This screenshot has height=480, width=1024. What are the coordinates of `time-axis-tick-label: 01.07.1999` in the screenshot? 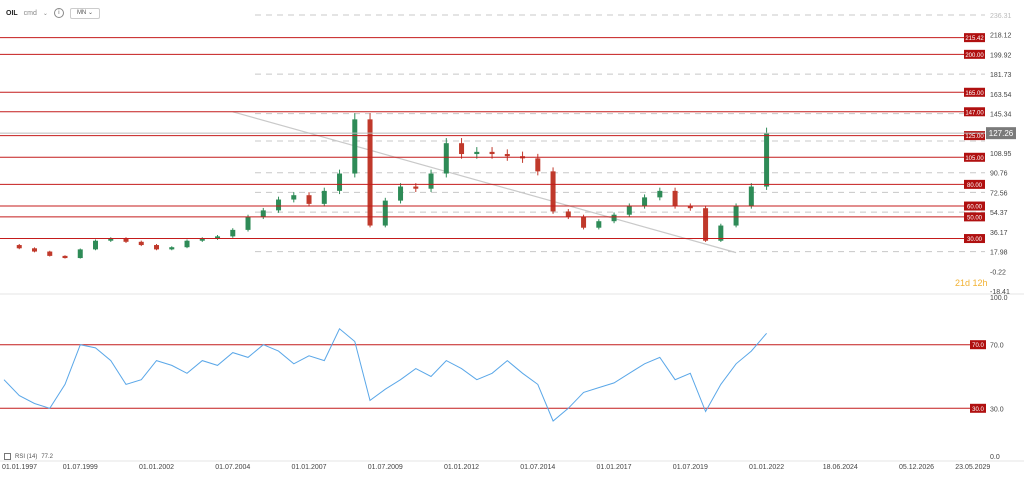 It's located at (80, 467).